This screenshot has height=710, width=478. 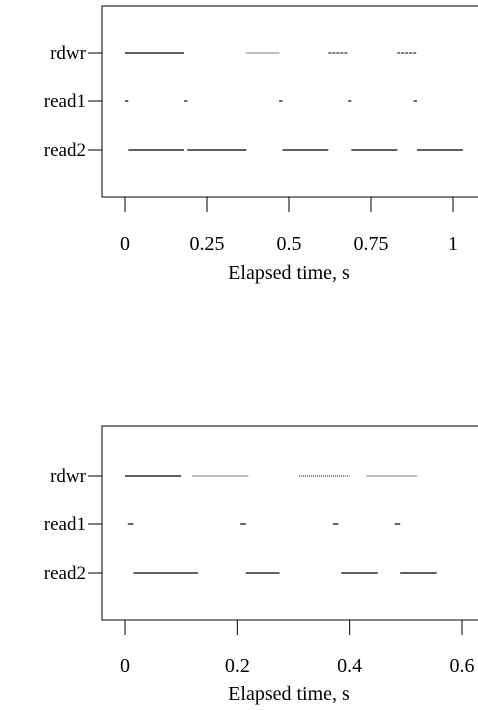 What do you see at coordinates (462, 666) in the screenshot?
I see `x-tick-label: 0.6` at bounding box center [462, 666].